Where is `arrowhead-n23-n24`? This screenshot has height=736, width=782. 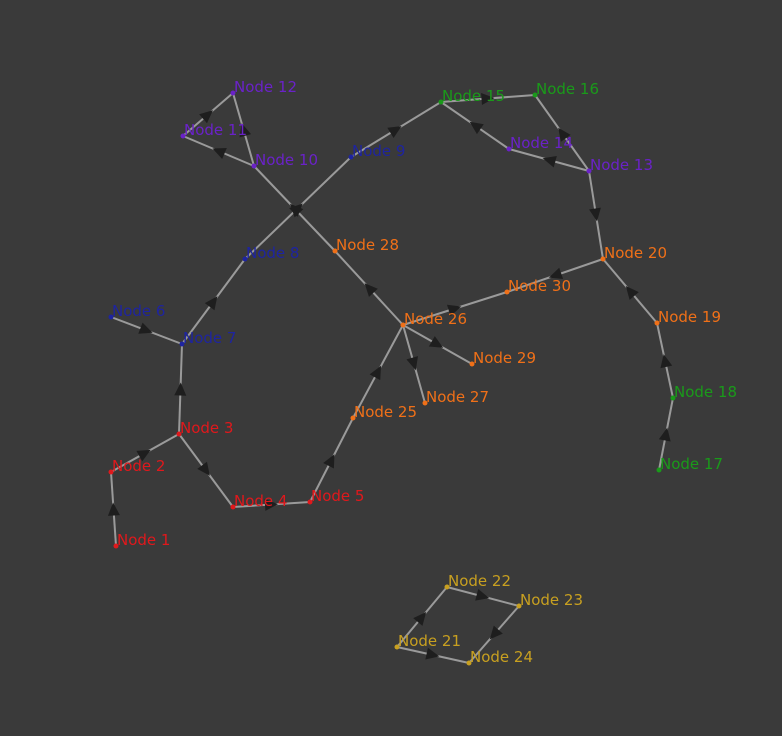
arrowhead-n23-n24 is located at coordinates (496, 632).